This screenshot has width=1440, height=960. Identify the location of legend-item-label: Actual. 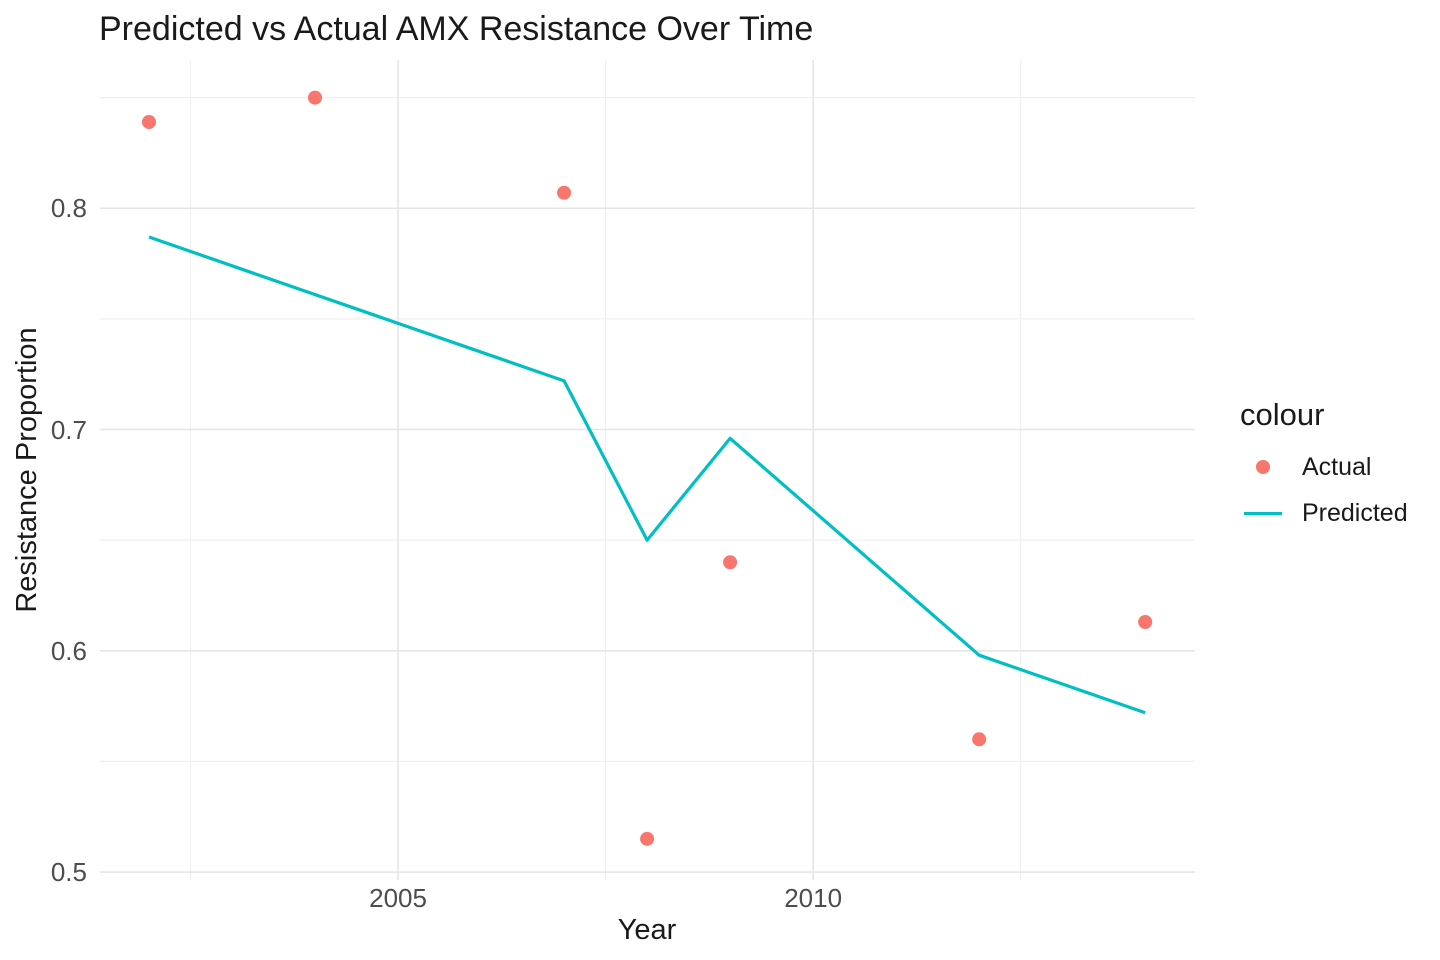
(1337, 467).